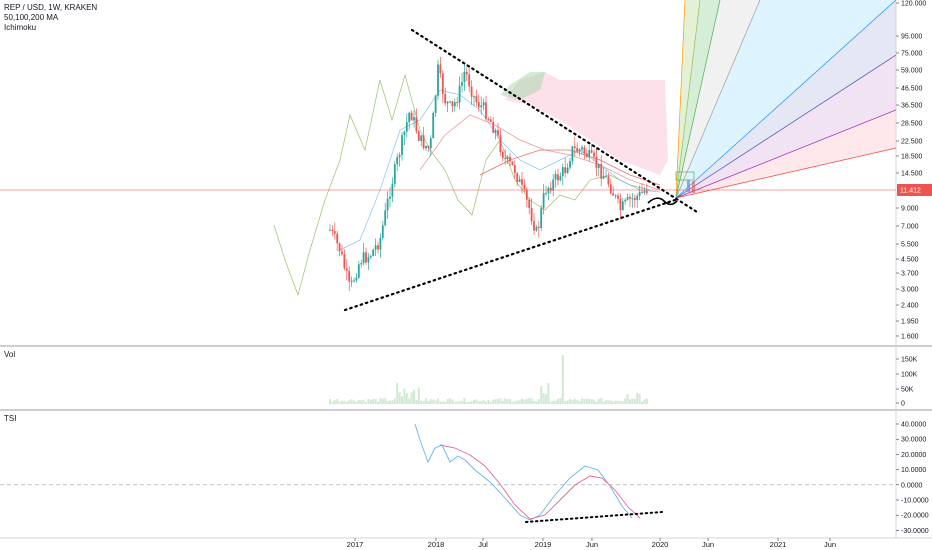  I want to click on tsi-pane-label: TSI, so click(10, 418).